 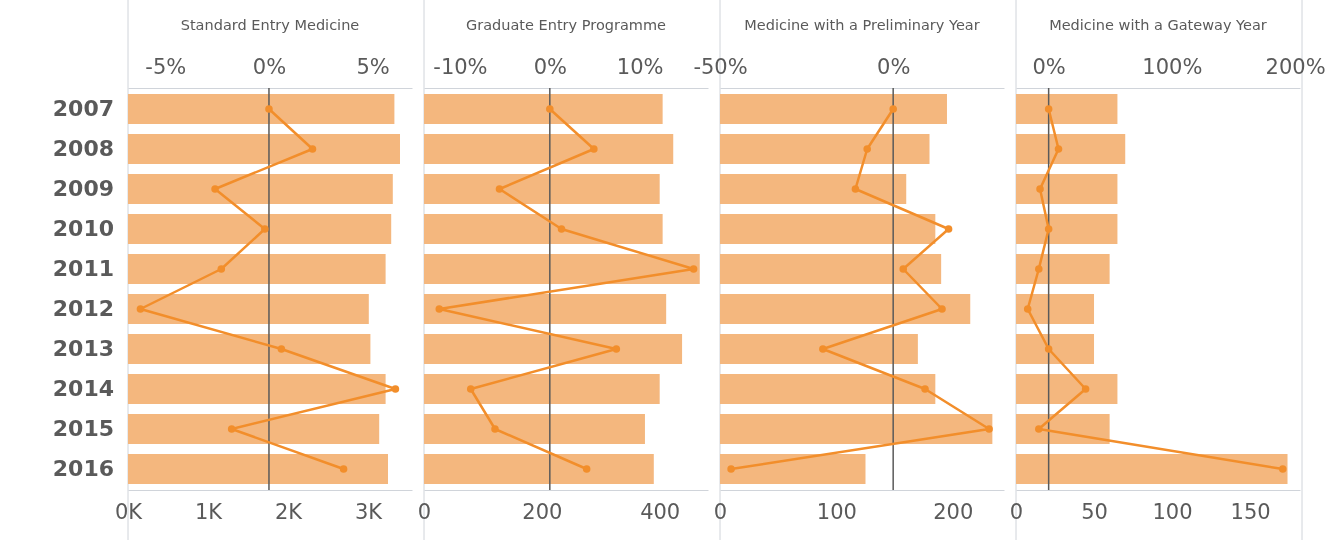 I want to click on chart-title: Medicine with a Gateway Year, so click(x=1158, y=25).